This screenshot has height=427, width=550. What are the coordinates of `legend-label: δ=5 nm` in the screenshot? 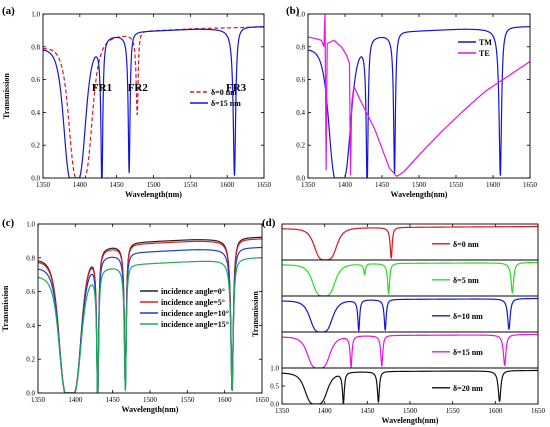 It's located at (466, 280).